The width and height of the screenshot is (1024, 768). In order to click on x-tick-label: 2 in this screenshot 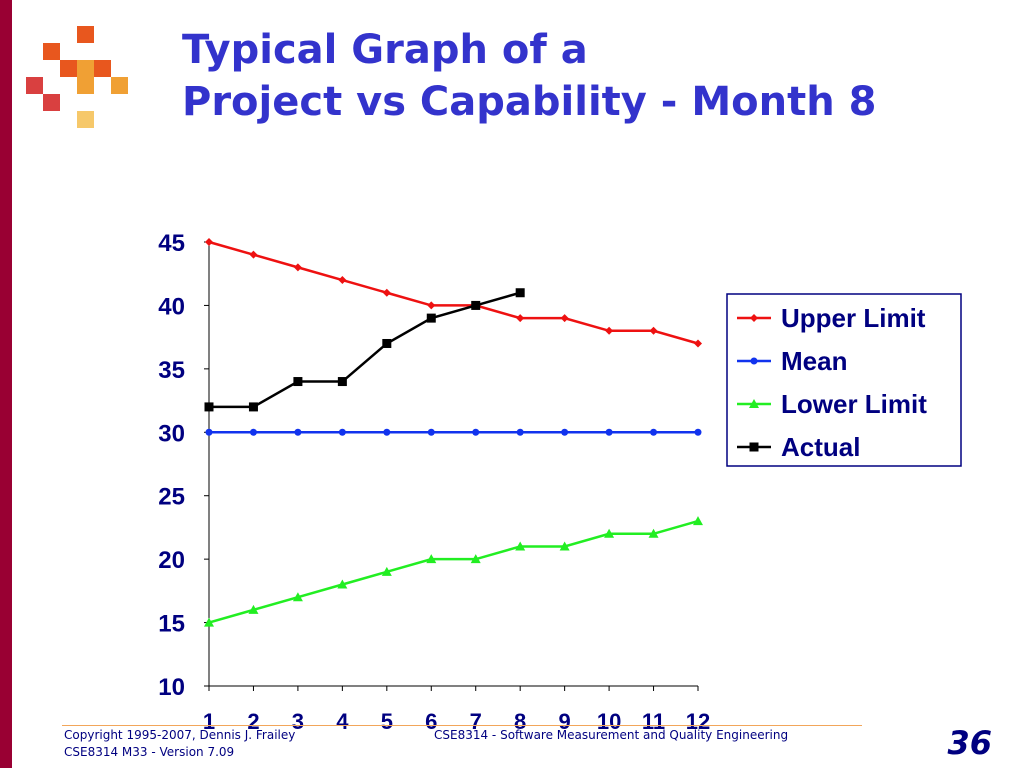, I will do `click(253, 721)`.